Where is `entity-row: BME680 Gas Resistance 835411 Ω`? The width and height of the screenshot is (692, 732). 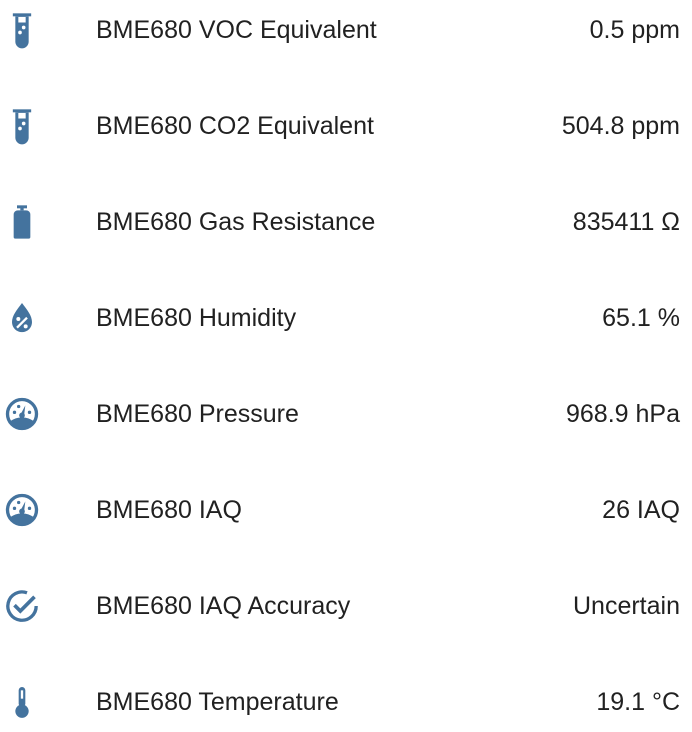
entity-row: BME680 Gas Resistance 835411 Ω is located at coordinates (346, 222).